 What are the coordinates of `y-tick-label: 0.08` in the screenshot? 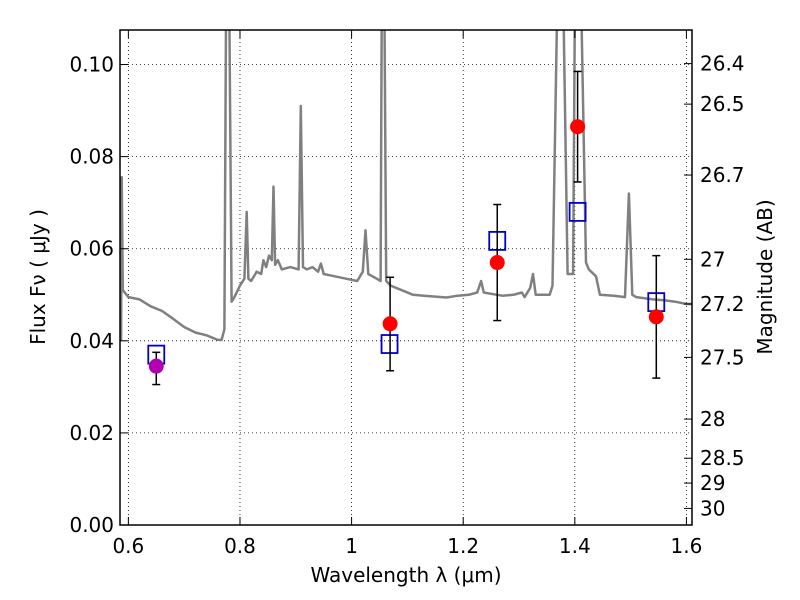 It's located at (91, 157).